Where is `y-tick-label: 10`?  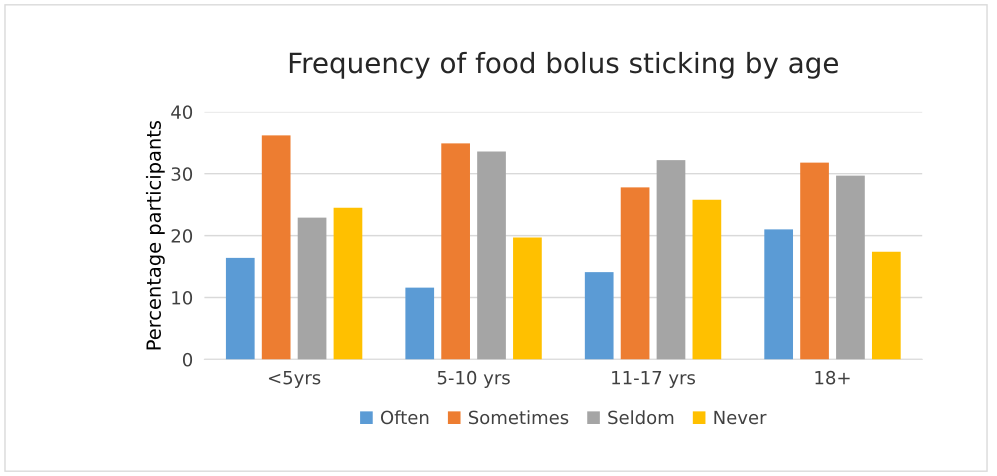 y-tick-label: 10 is located at coordinates (182, 297).